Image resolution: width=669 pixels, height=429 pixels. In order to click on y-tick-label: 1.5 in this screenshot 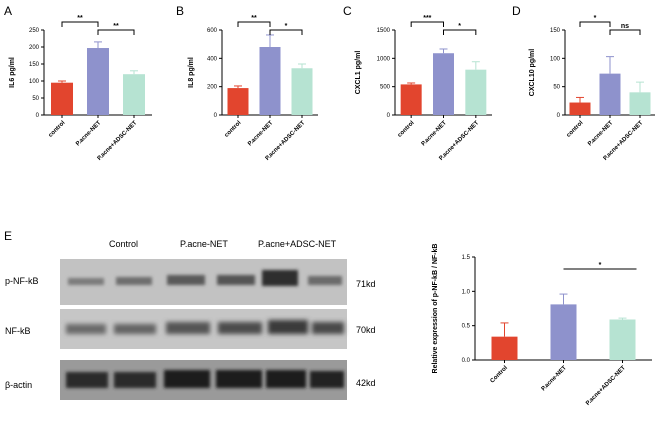, I will do `click(466, 258)`.